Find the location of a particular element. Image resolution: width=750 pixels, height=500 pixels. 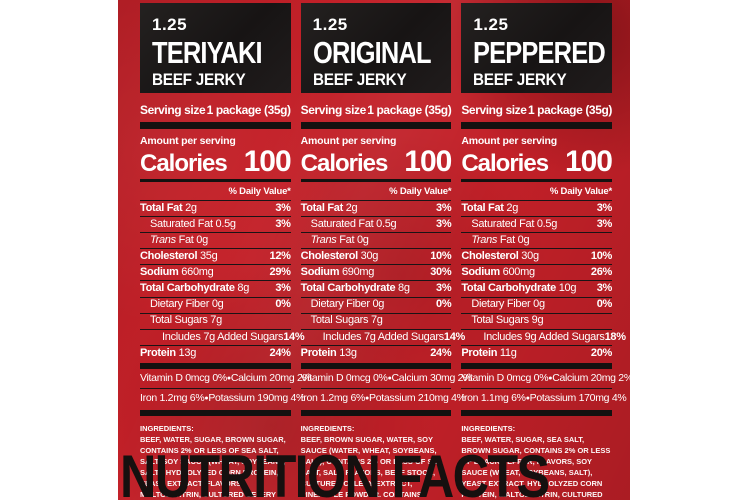

micronutrient-row: Vitamin D 0mcg 0% ● Calcium 30mg 2% is located at coordinates (386, 378).